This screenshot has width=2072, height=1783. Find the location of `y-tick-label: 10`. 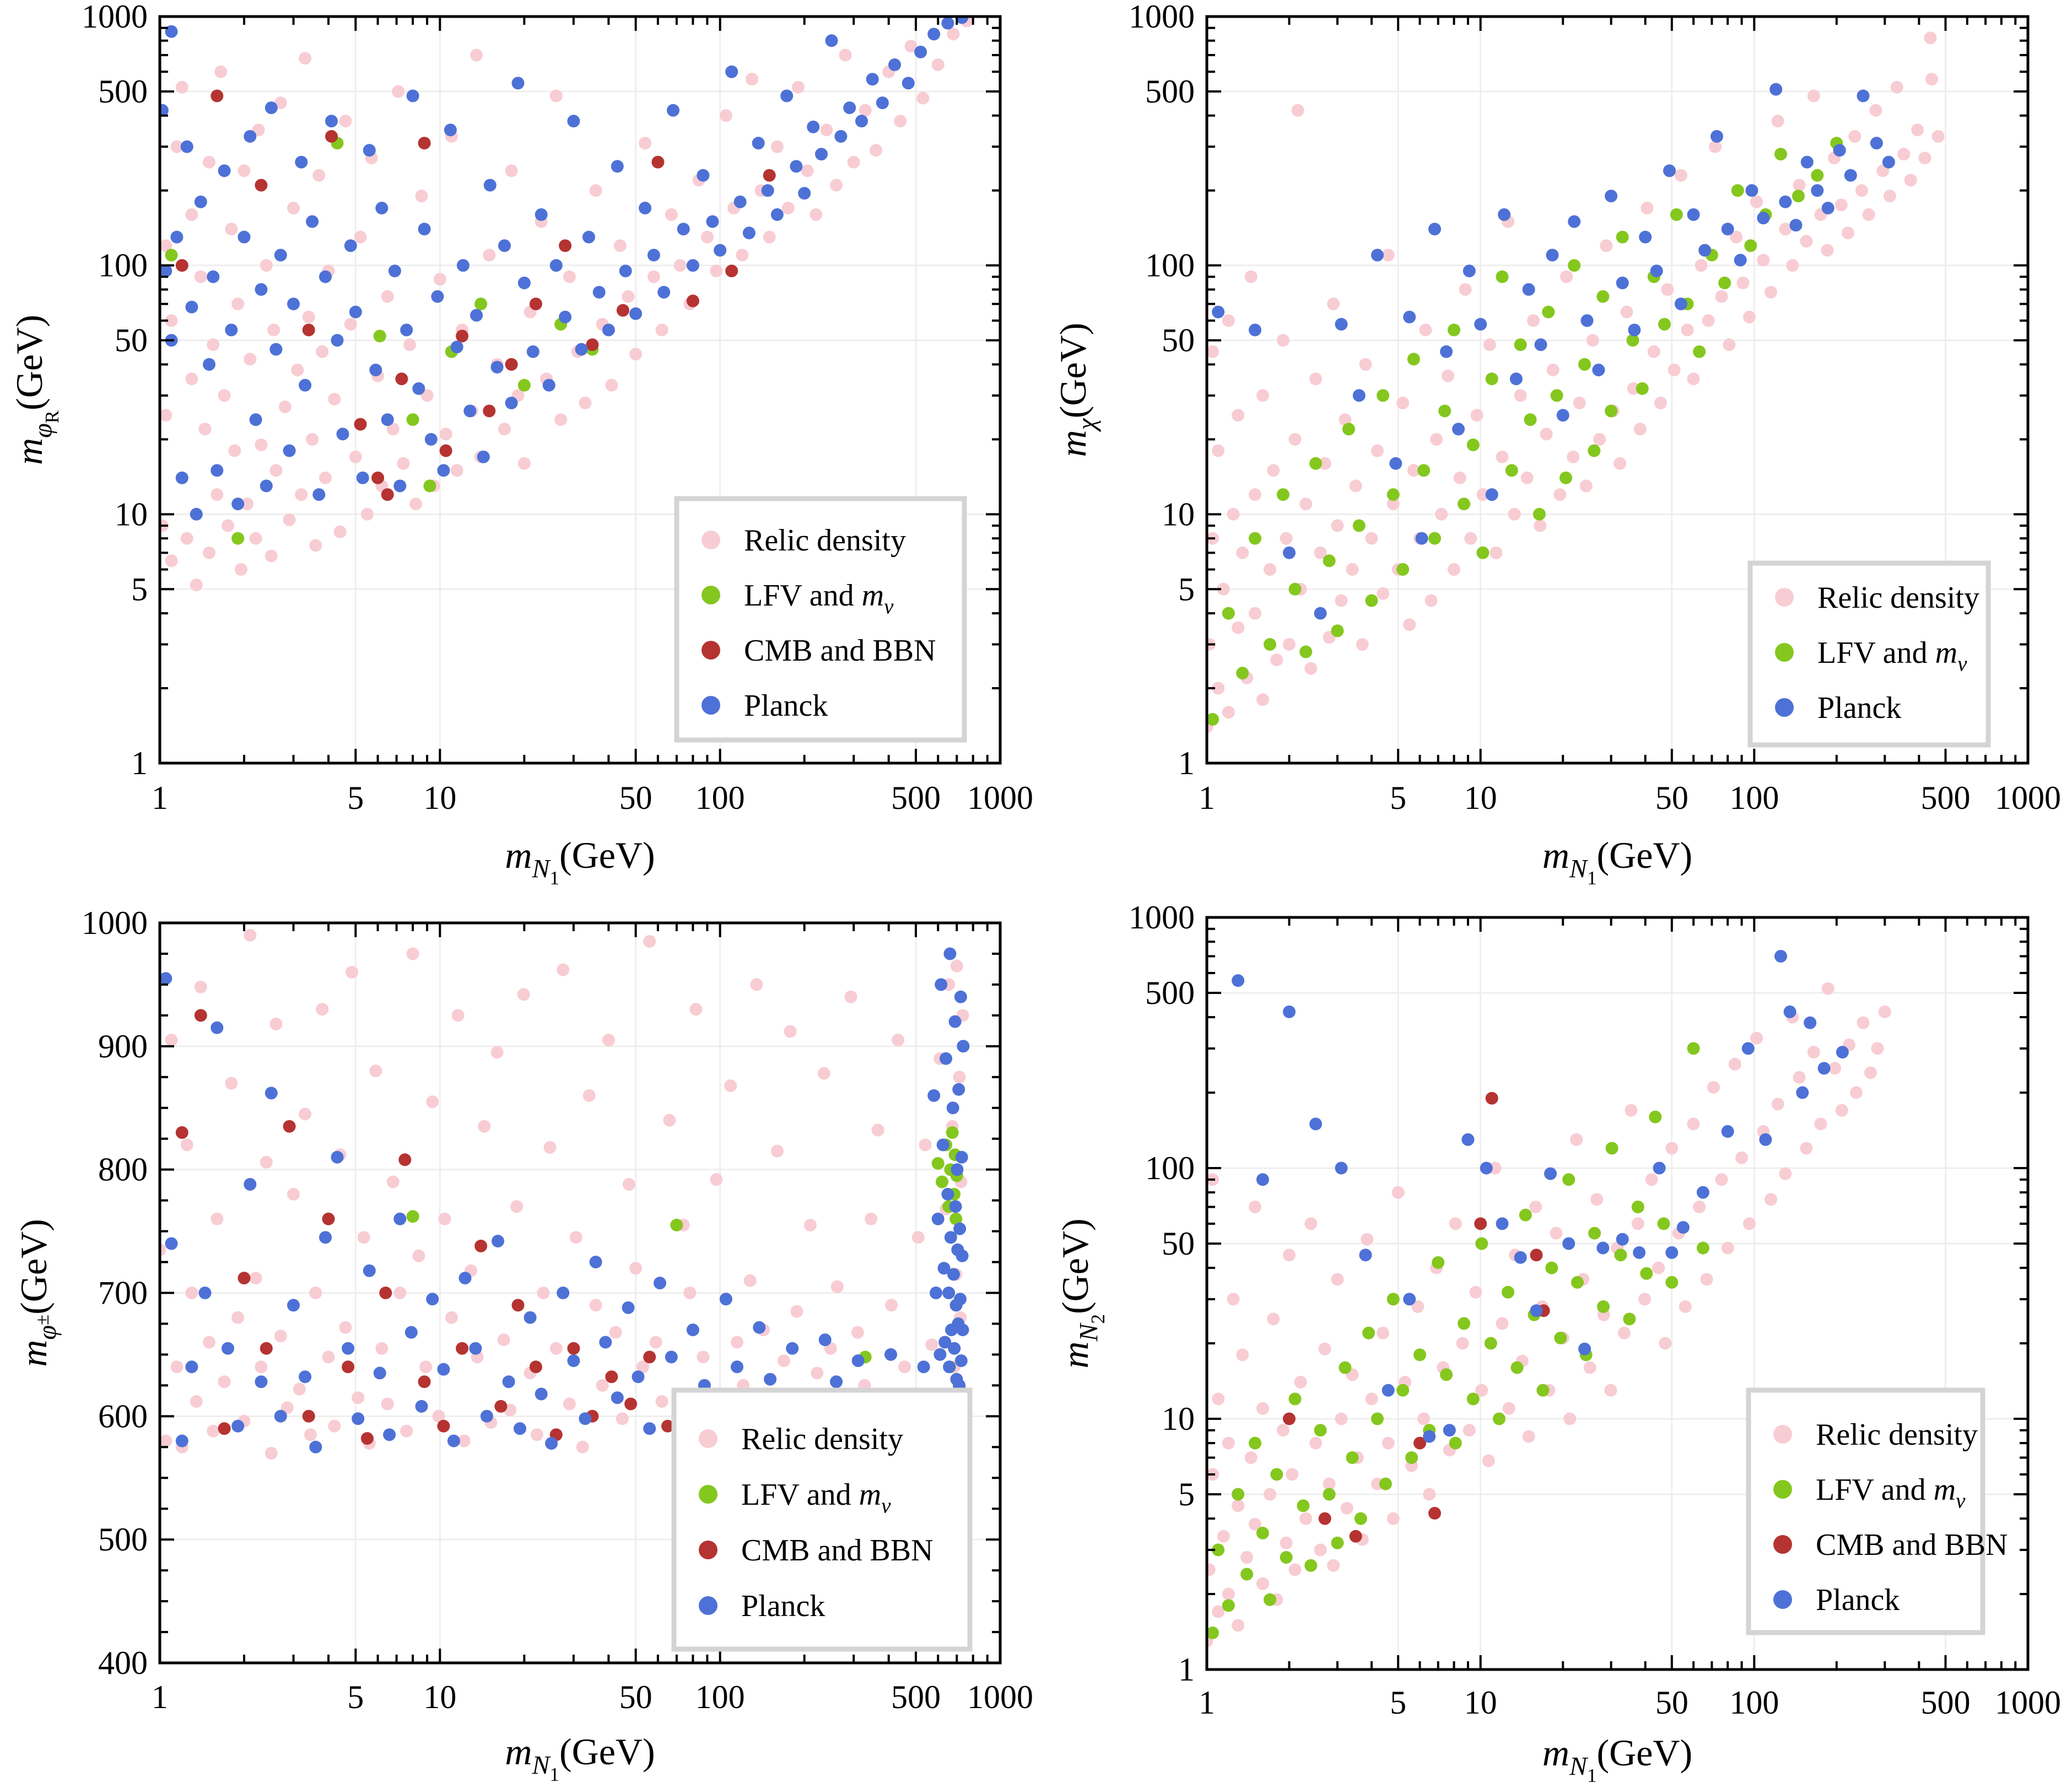

y-tick-label: 10 is located at coordinates (1178, 514).